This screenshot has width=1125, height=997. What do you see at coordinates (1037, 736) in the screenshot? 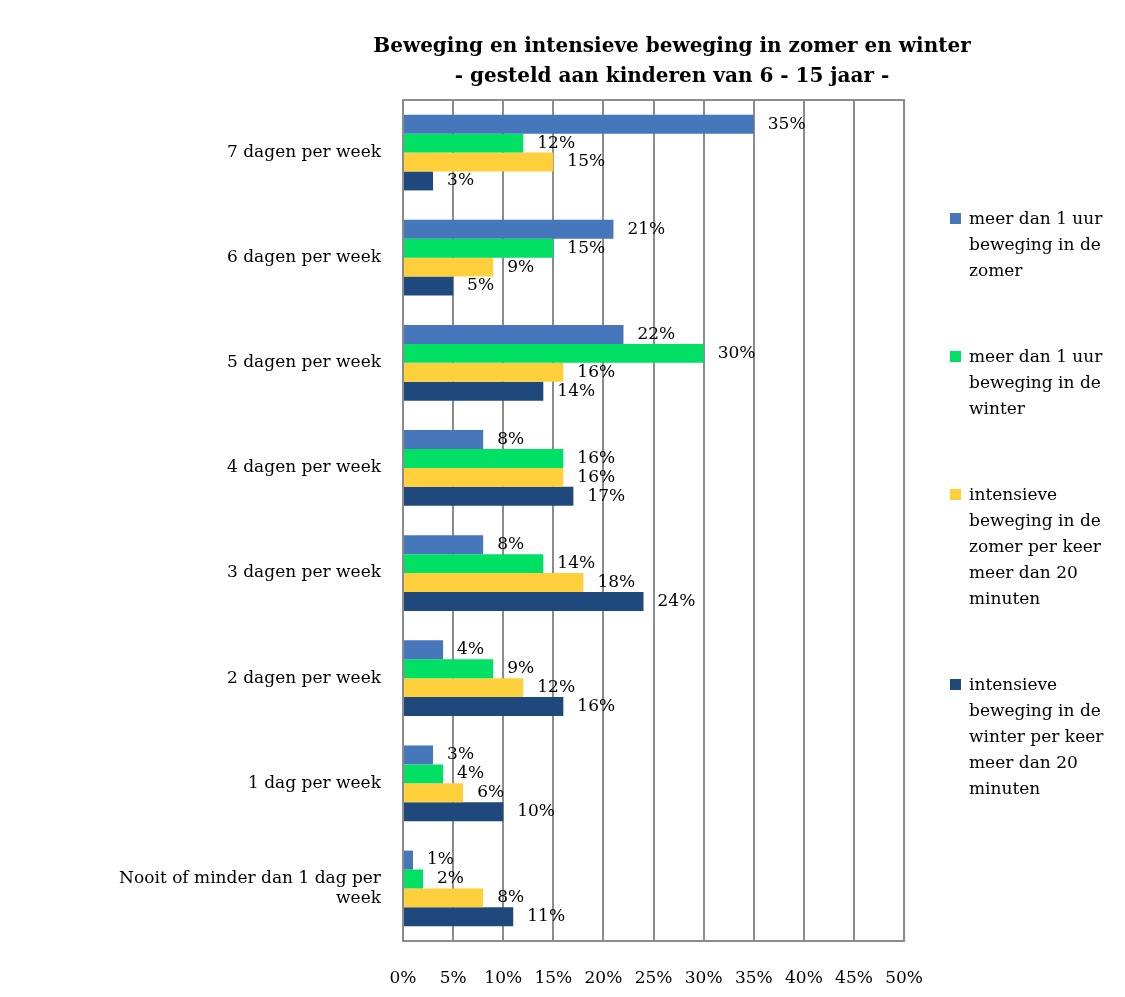
I see `legend-label: intensieve beweging in de winter per keer meer dan 20 minuten` at bounding box center [1037, 736].